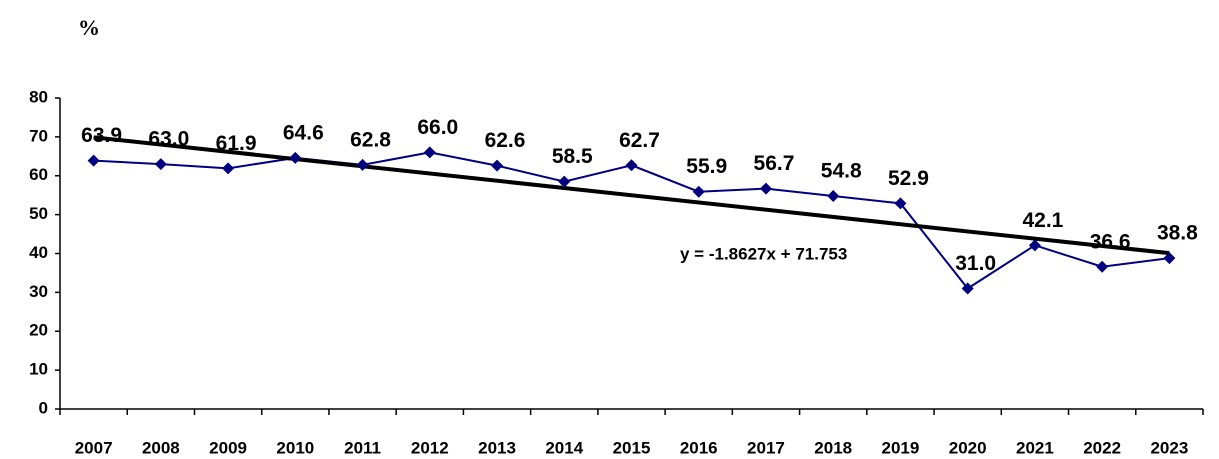 The height and width of the screenshot is (459, 1219). I want to click on data-label: 62.6, so click(505, 140).